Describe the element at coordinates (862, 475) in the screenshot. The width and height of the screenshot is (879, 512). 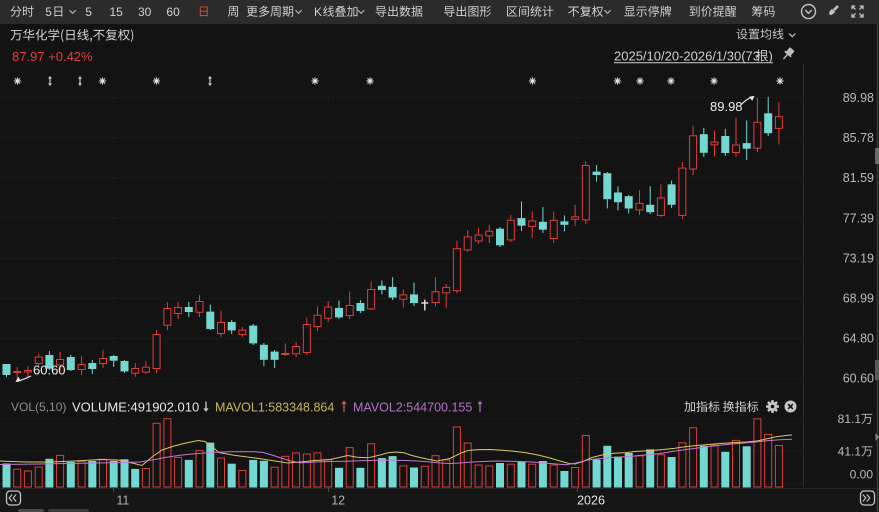
I see `svg-text: 0.00` at that location.